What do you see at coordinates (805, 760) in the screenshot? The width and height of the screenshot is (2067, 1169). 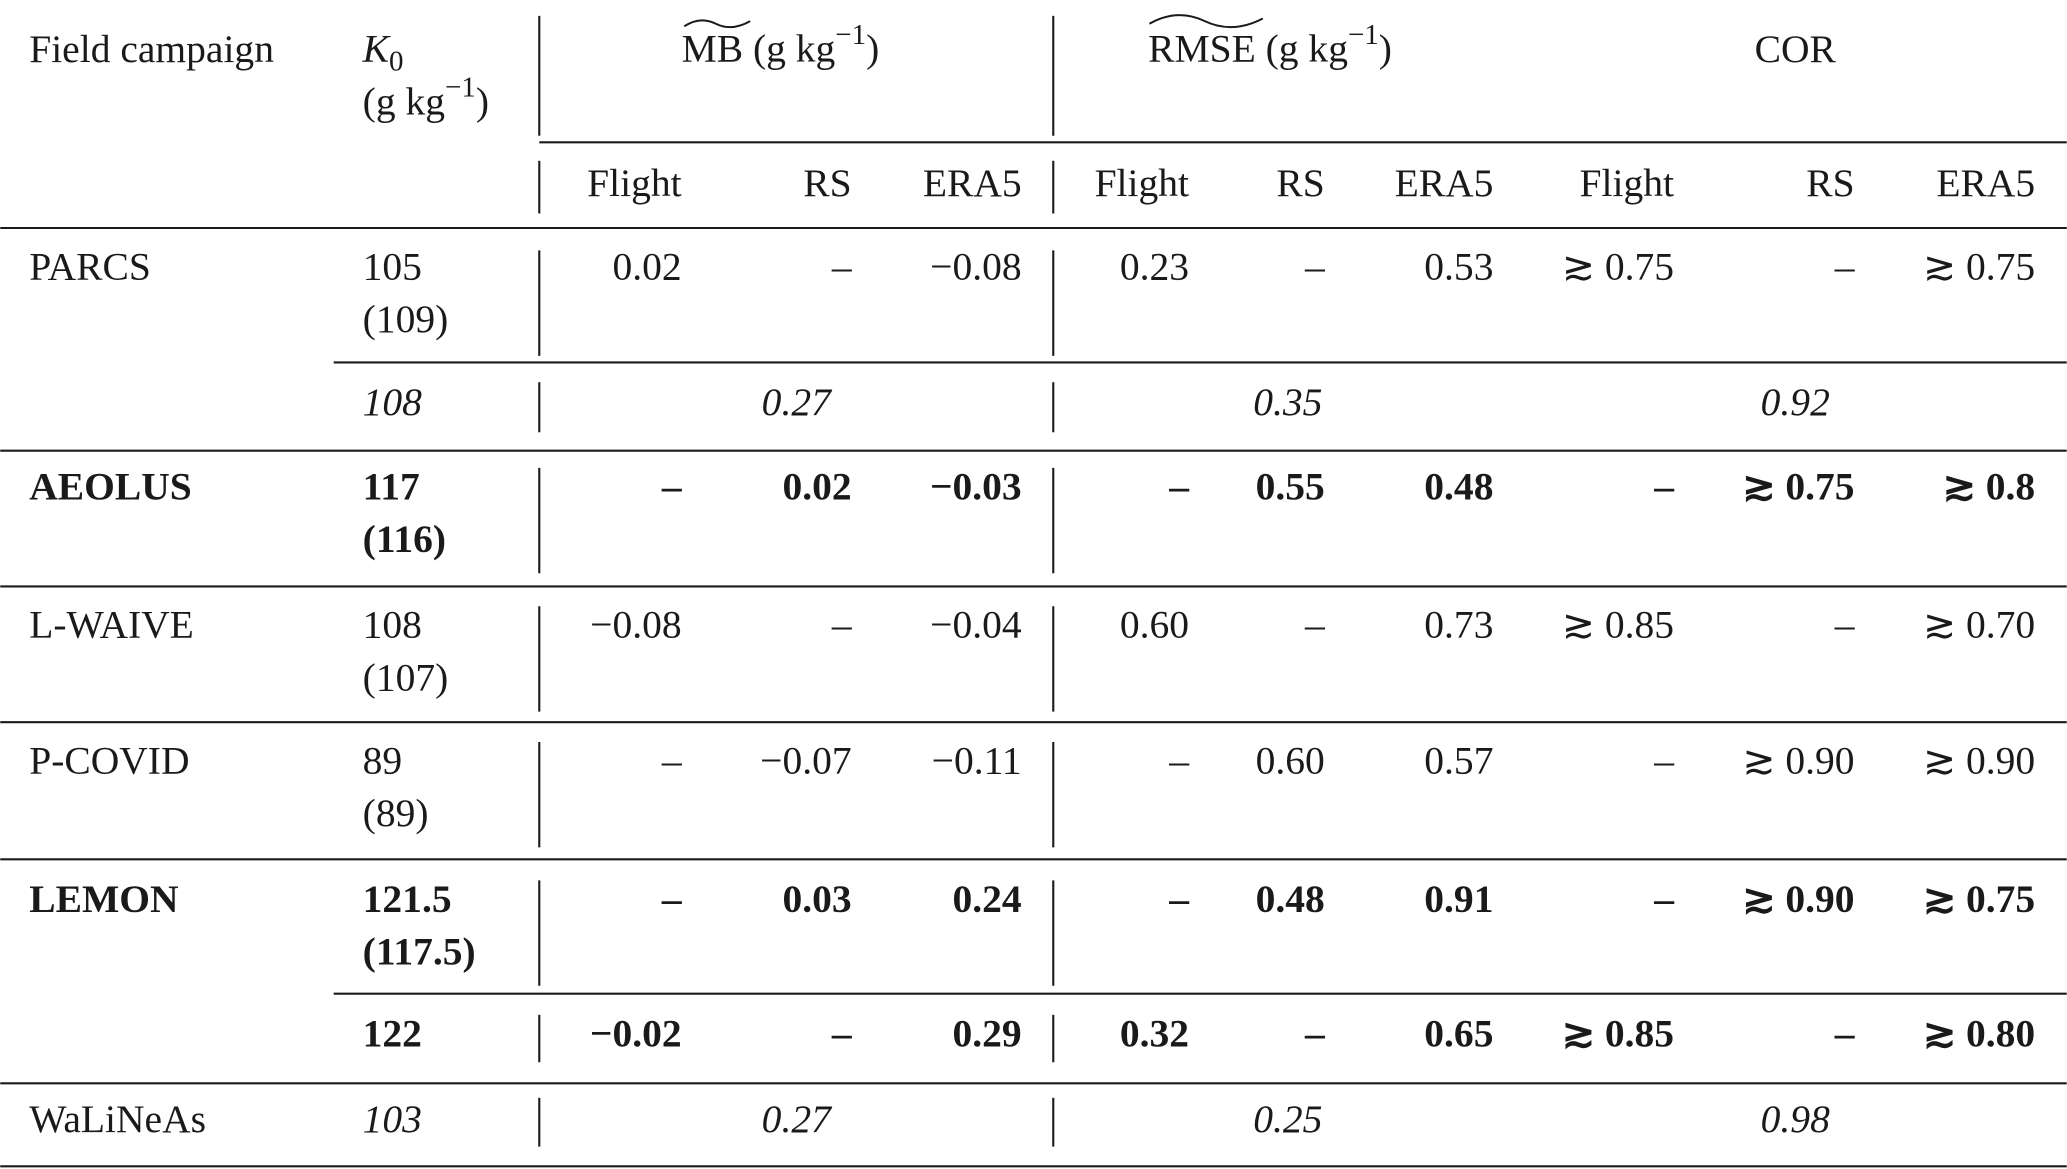 I see `cell-value: −0.07` at bounding box center [805, 760].